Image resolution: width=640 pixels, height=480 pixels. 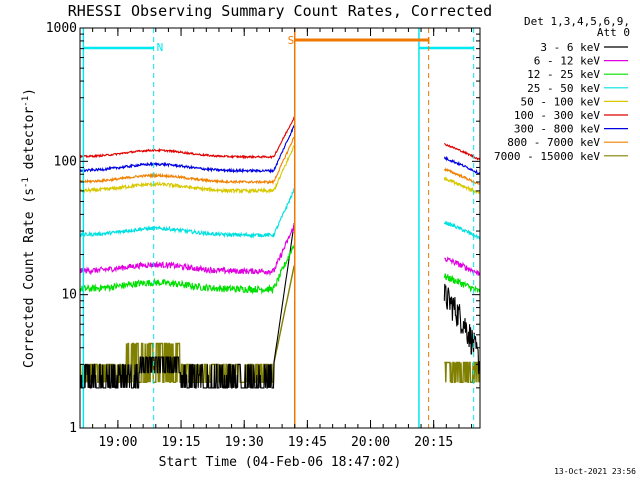 I want to click on x-tick-label: 19:15, so click(x=180, y=442).